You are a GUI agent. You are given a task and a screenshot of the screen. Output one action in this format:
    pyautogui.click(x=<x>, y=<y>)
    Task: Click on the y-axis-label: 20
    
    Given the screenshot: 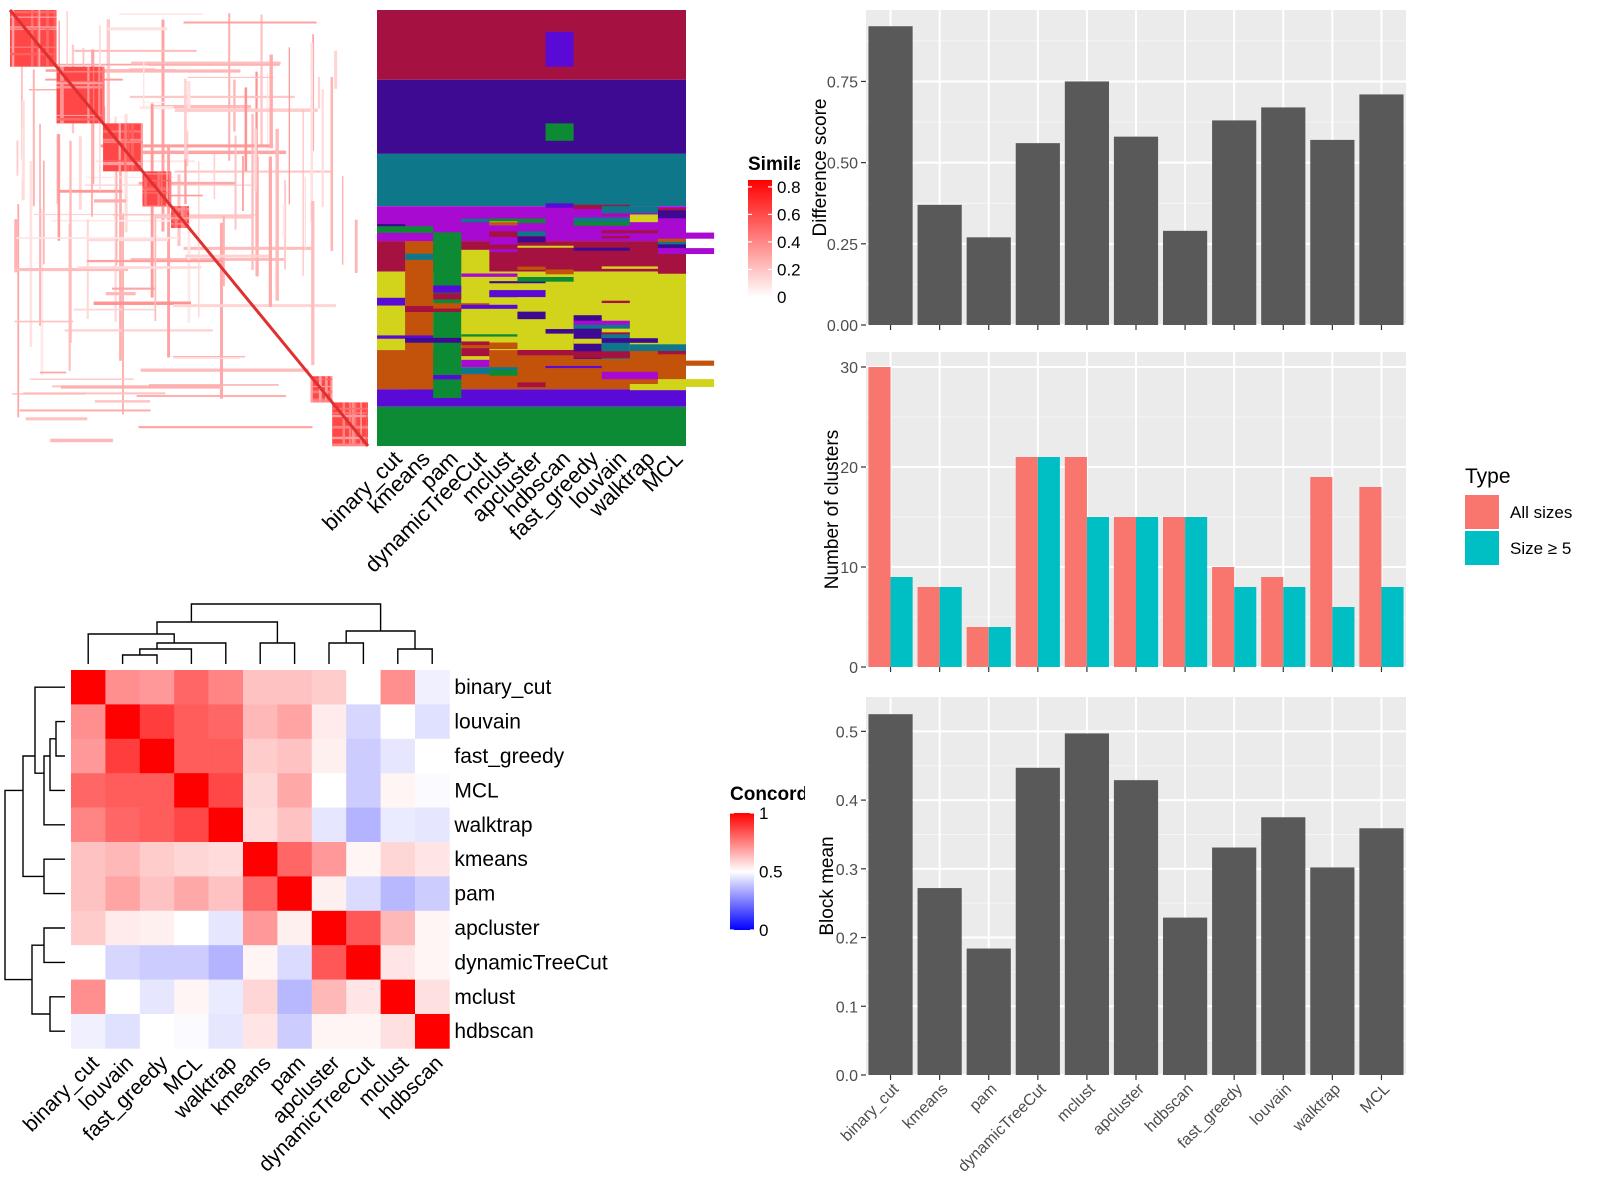 What is the action you would take?
    pyautogui.click(x=849, y=468)
    